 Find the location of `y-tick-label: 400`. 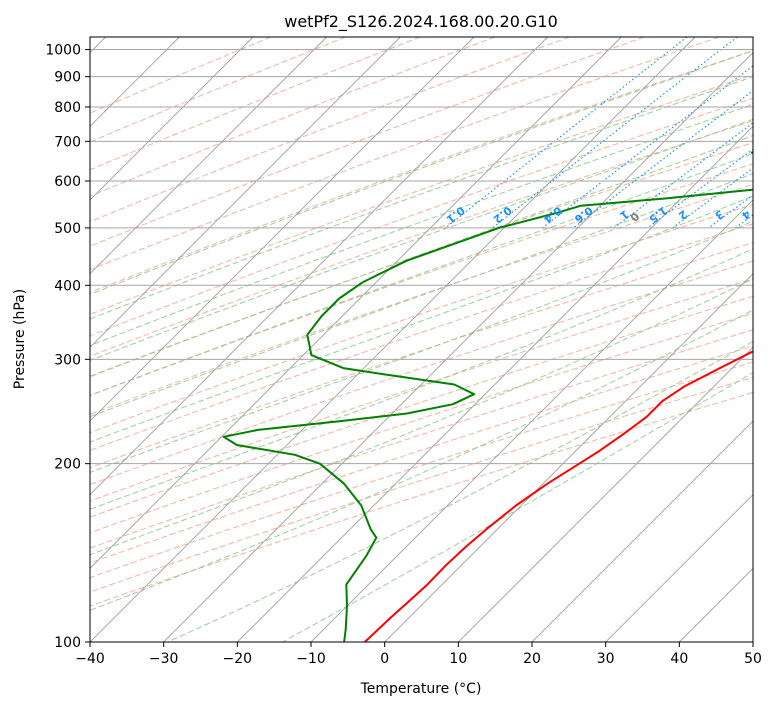

y-tick-label: 400 is located at coordinates (67, 286).